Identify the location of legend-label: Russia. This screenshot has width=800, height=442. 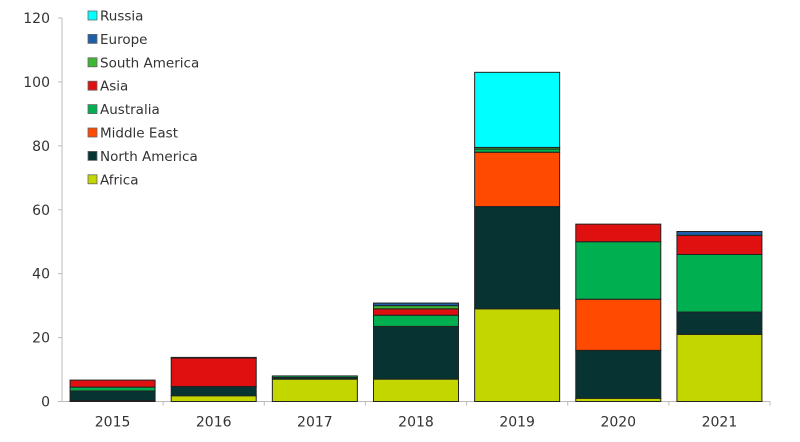
(121, 17).